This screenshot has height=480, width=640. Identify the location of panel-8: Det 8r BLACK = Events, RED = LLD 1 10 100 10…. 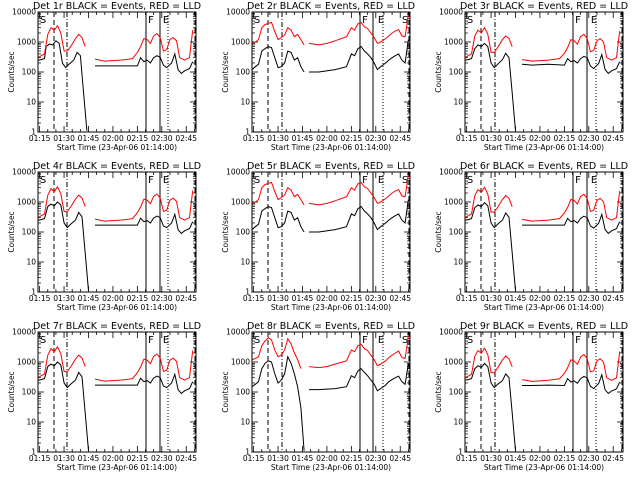
(318, 396).